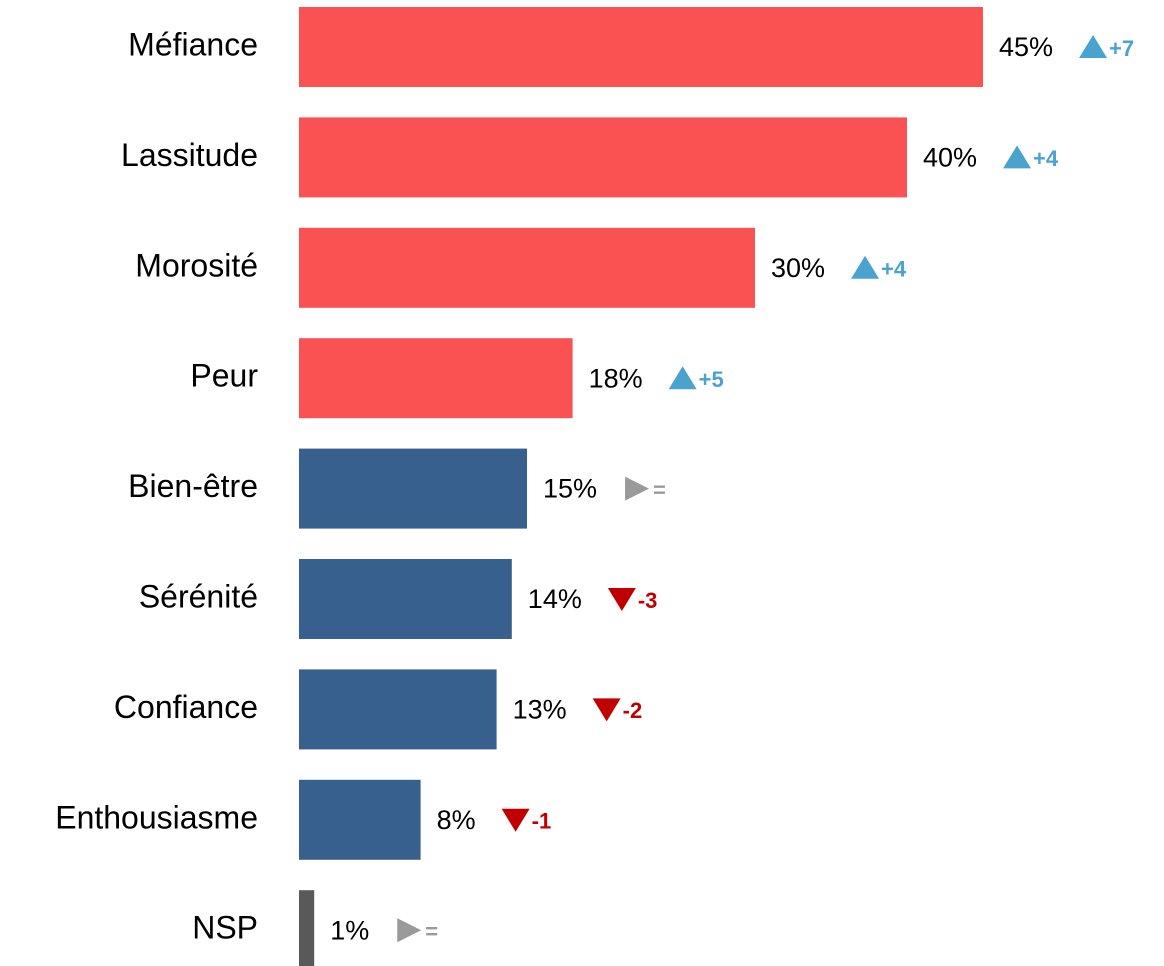  I want to click on value-label: 40%, so click(950, 158).